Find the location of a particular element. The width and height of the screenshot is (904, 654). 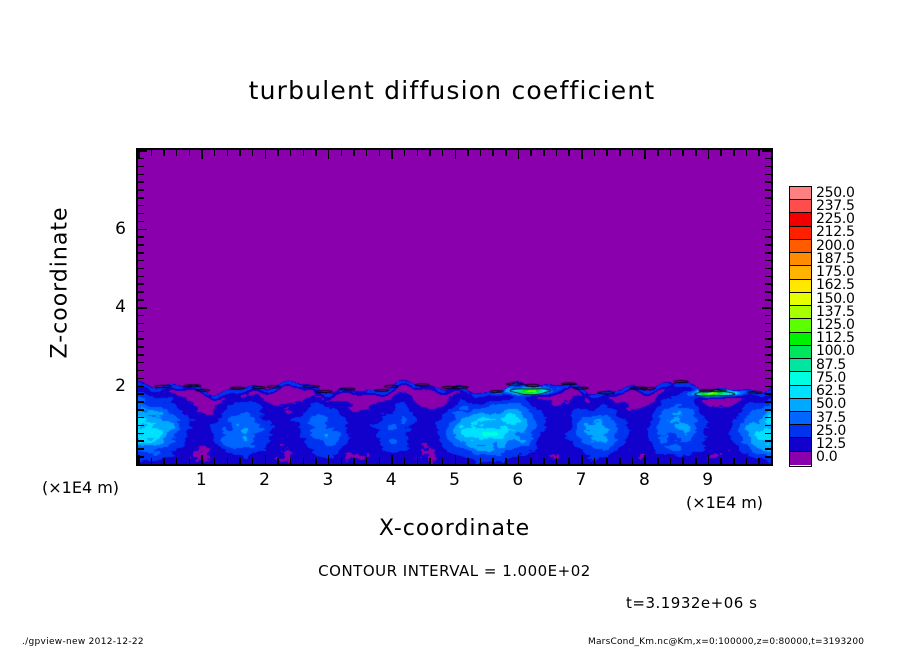

colorbar-level-label: 250.0 is located at coordinates (835, 192).